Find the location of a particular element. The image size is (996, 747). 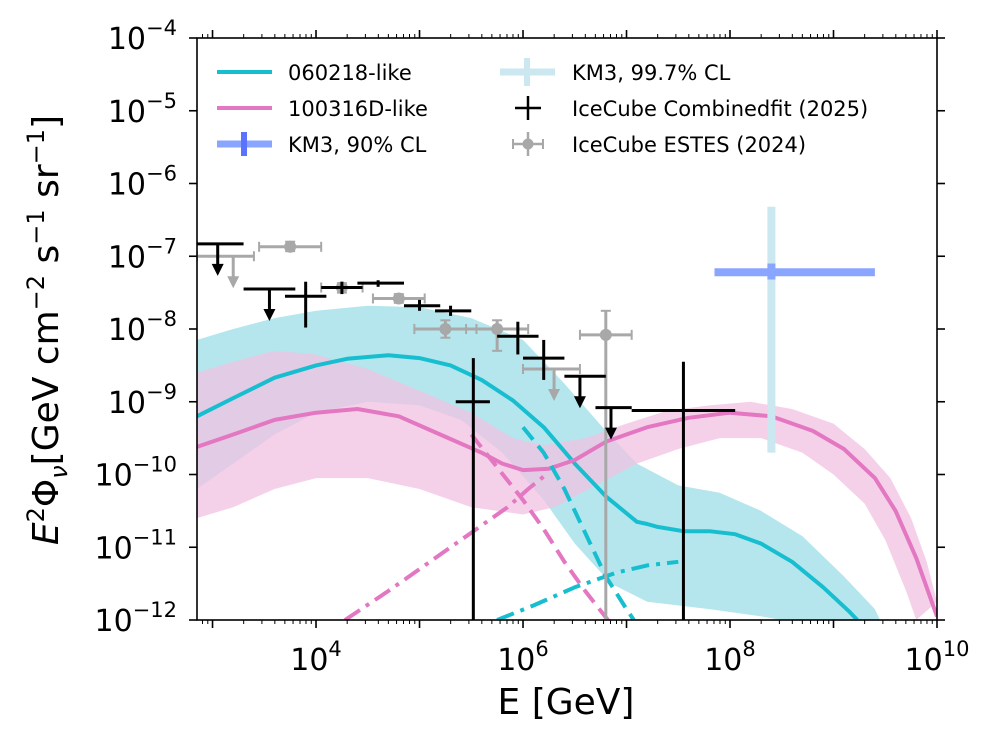

y-axis-label: E2Φν[GeV cm−2 s−1 sr−1] is located at coordinates (47, 330).